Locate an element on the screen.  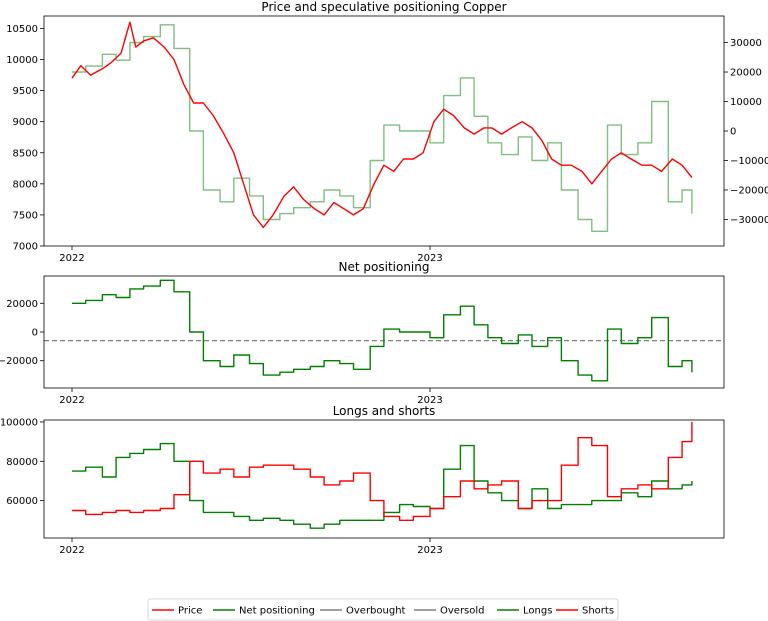
series-line-net-positioning is located at coordinates (382, 330).